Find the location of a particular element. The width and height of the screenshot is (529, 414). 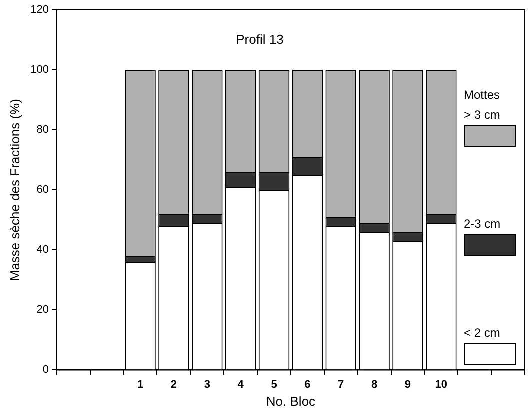

y-tick-label: 100 is located at coordinates (39, 70).